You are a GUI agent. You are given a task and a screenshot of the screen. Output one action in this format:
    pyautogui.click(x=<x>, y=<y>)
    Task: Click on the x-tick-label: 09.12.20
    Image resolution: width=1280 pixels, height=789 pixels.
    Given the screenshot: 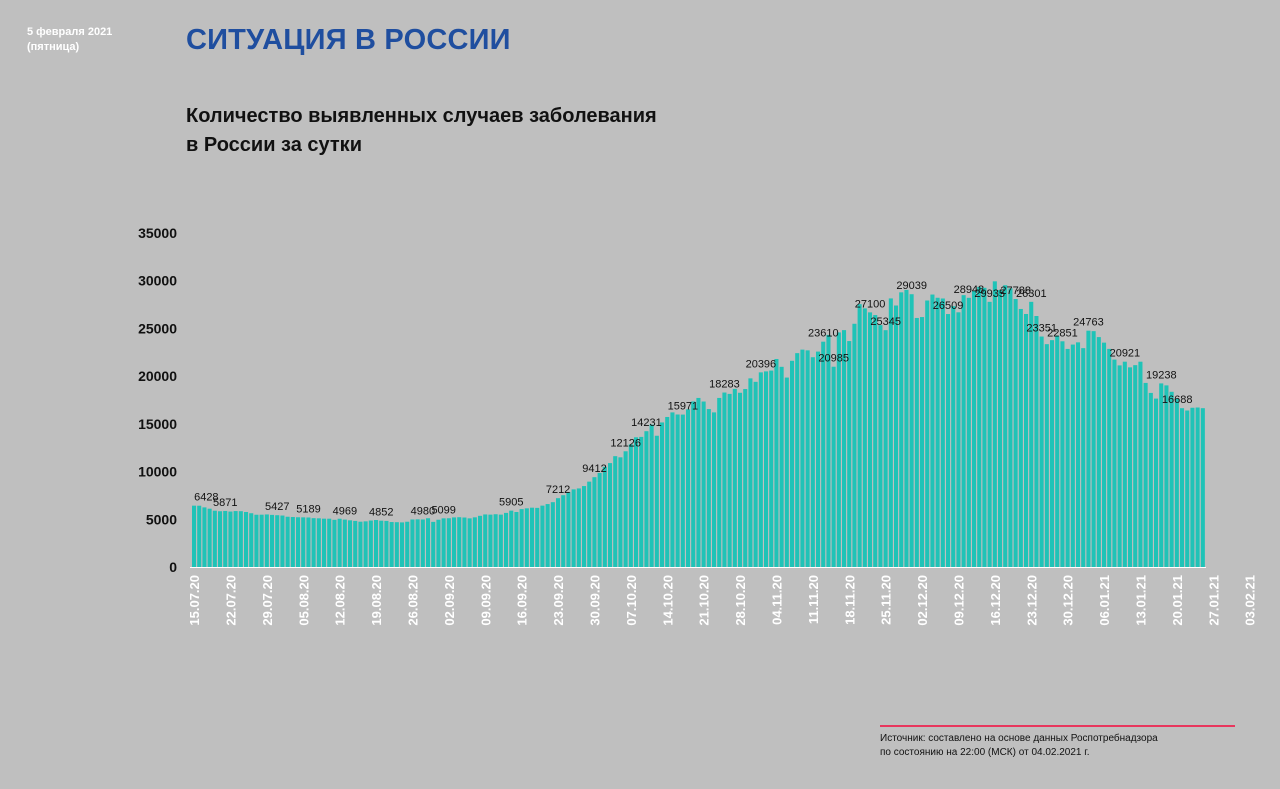 What is the action you would take?
    pyautogui.click(x=958, y=600)
    